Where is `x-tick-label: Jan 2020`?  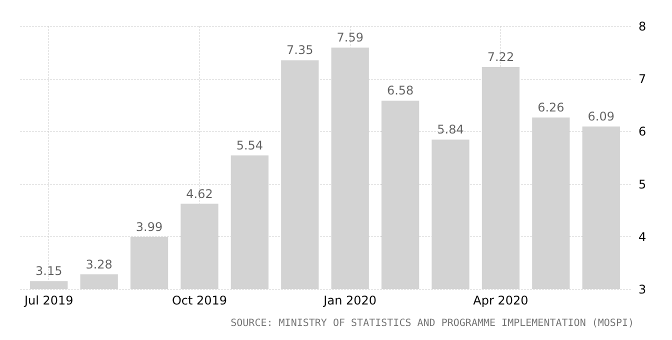 x-tick-label: Jan 2020 is located at coordinates (349, 301).